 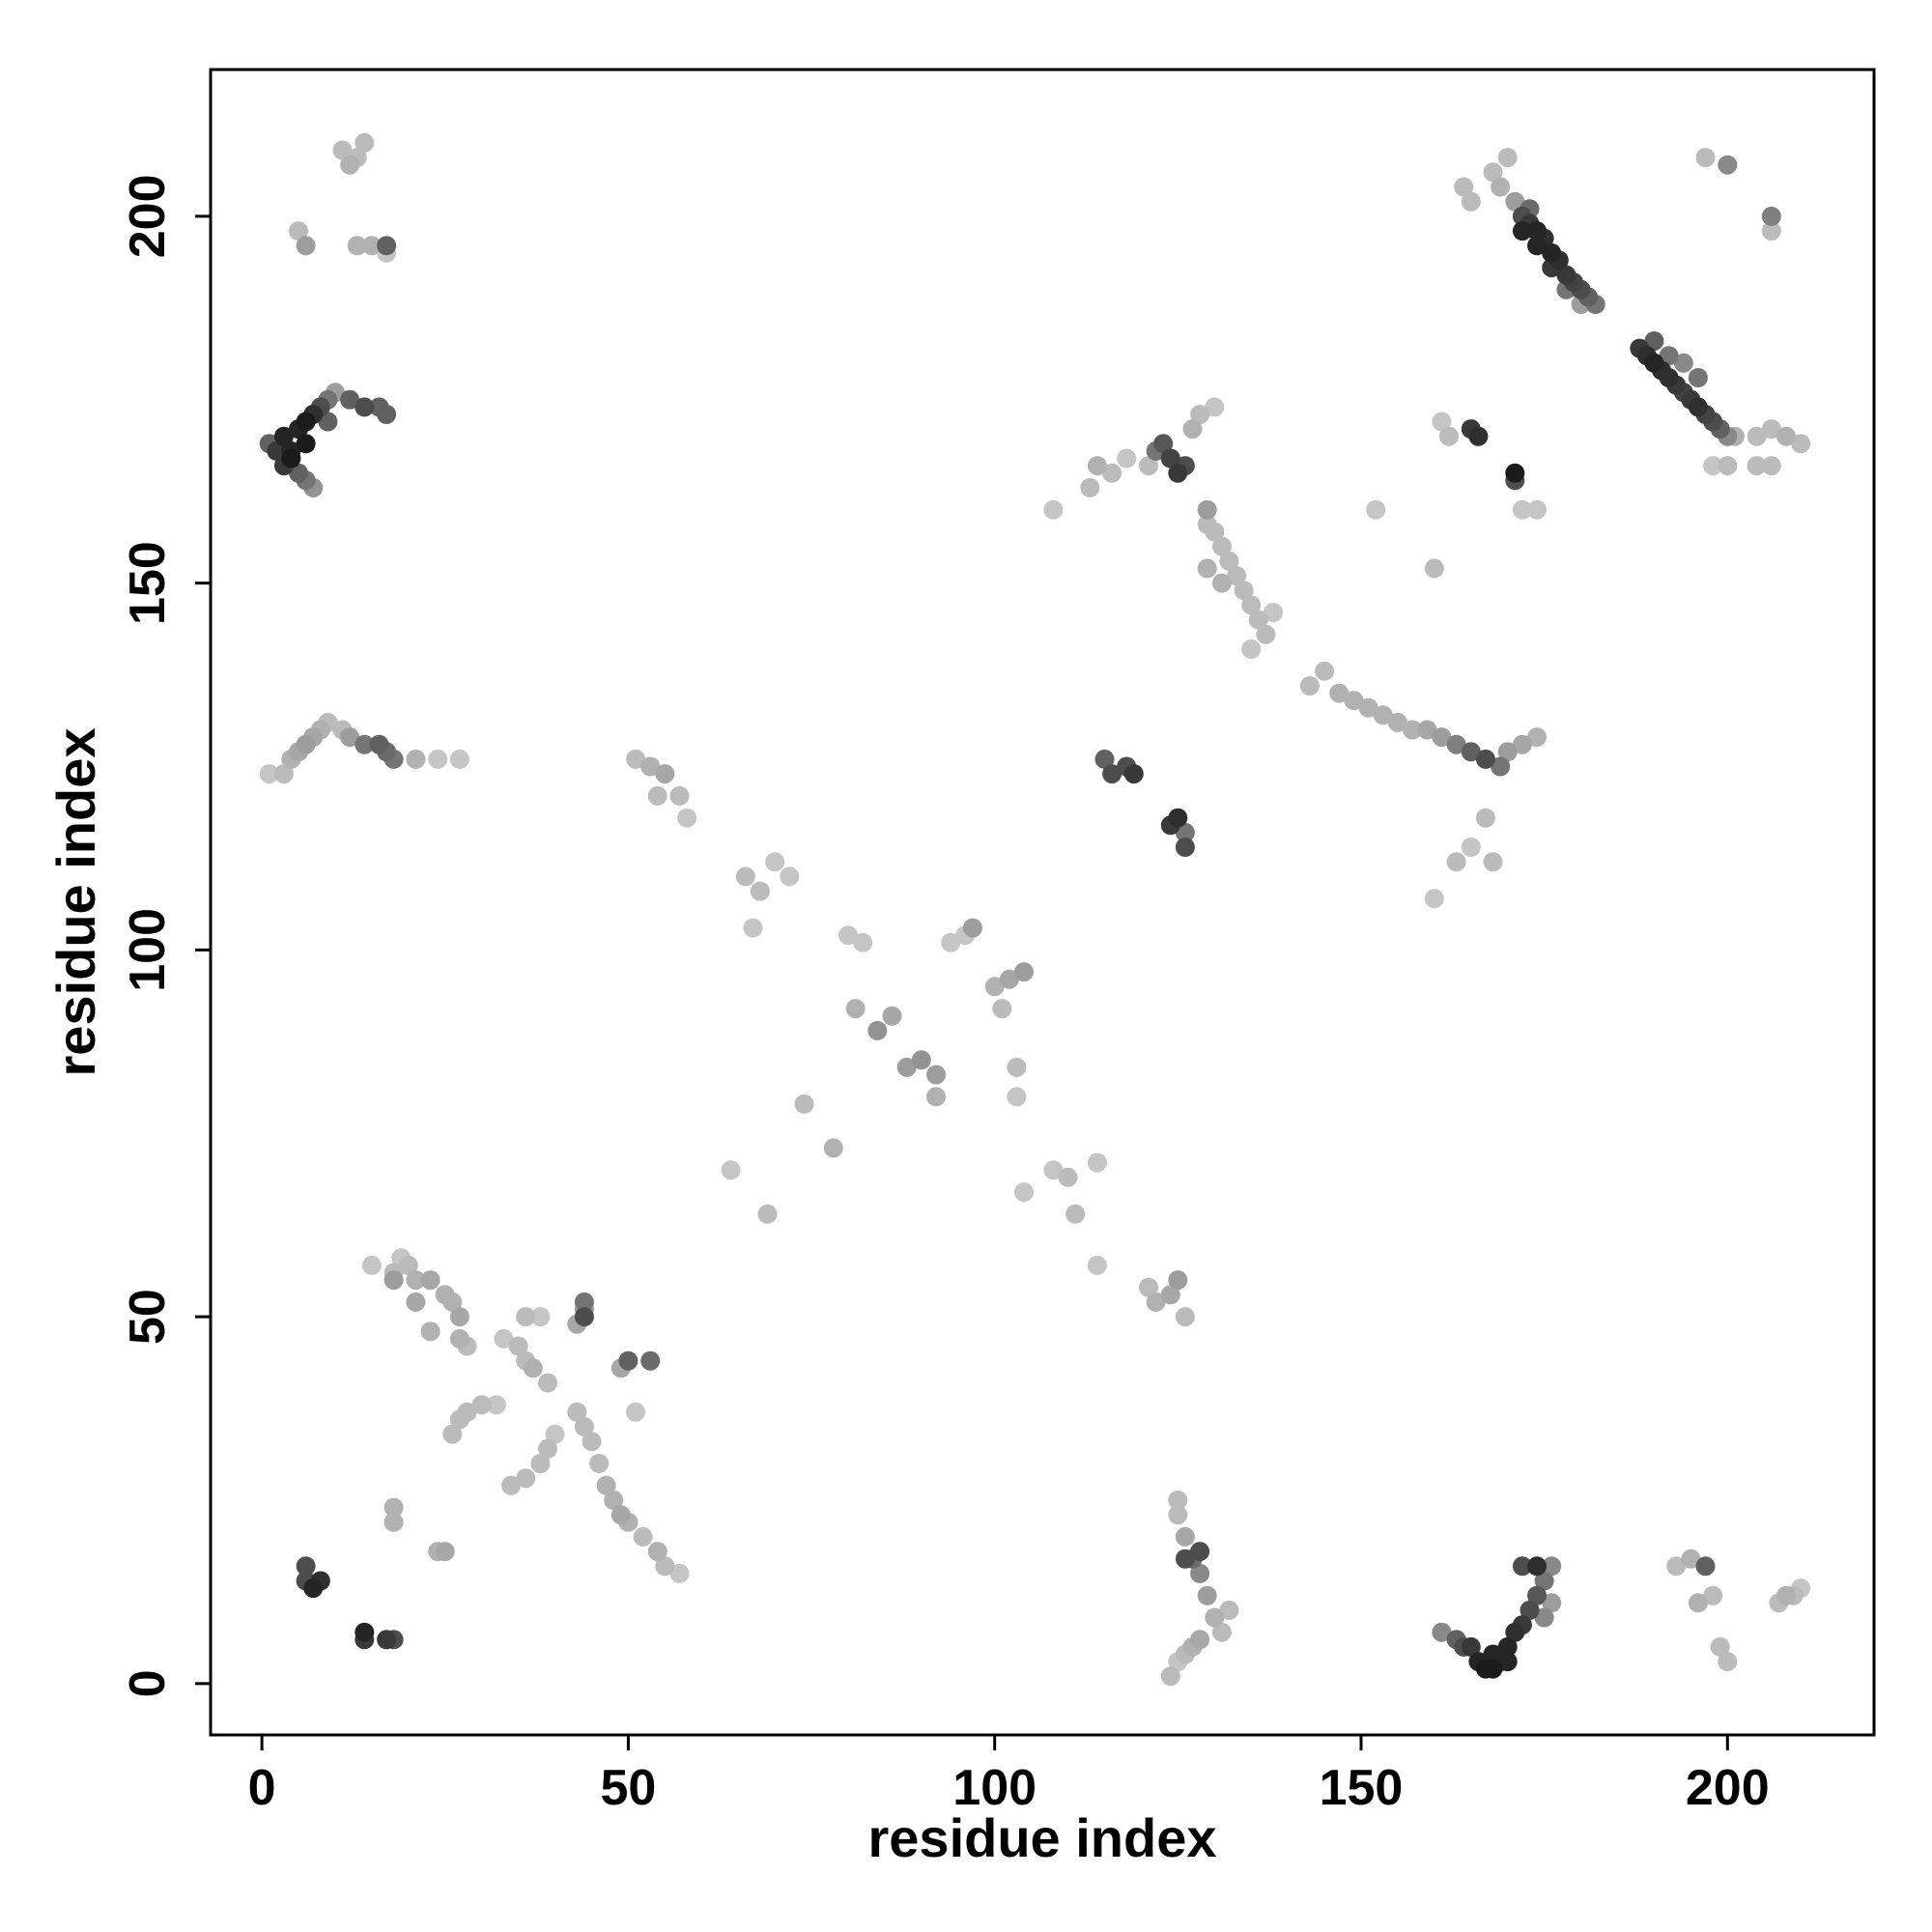 What do you see at coordinates (1009, 1775) in the screenshot?
I see `x-axis: 0 50 100 150 200` at bounding box center [1009, 1775].